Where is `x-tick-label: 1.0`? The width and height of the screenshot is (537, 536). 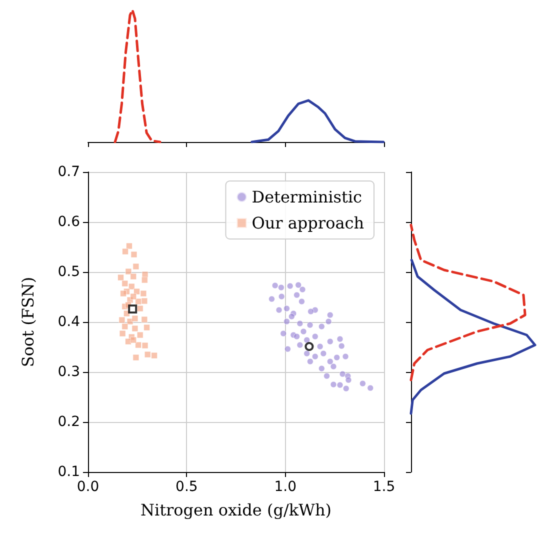
x-tick-label: 1.0 is located at coordinates (285, 487).